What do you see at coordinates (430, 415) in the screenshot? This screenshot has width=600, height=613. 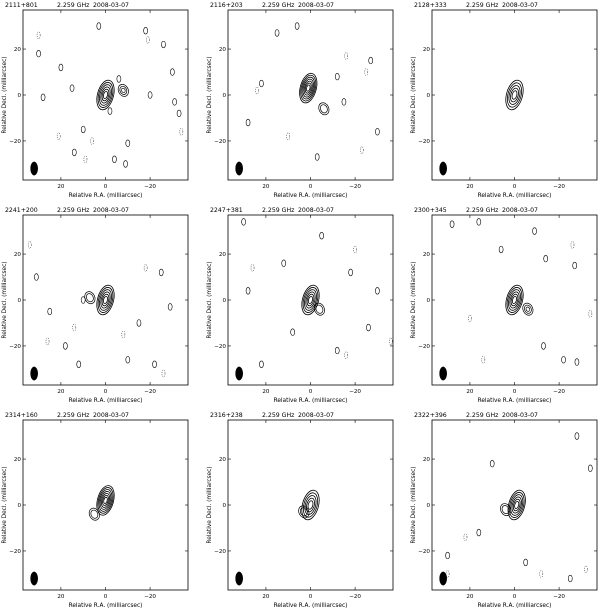 I see `source-name: 2322+396` at bounding box center [430, 415].